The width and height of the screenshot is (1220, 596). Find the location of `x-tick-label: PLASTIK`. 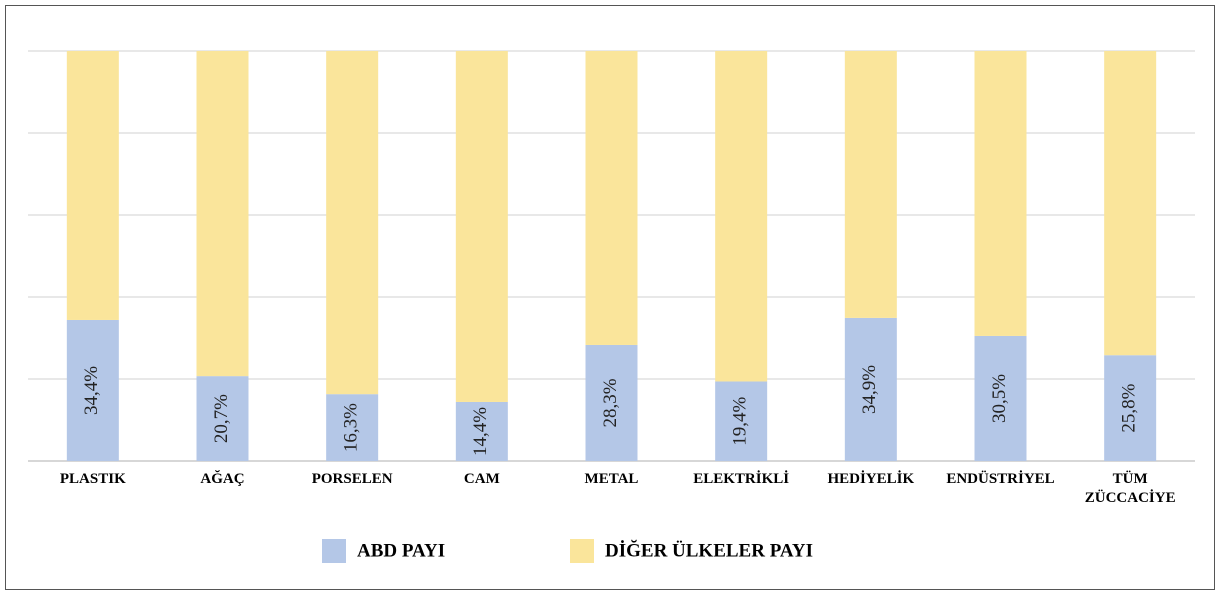

x-tick-label: PLASTIK is located at coordinates (92, 479).